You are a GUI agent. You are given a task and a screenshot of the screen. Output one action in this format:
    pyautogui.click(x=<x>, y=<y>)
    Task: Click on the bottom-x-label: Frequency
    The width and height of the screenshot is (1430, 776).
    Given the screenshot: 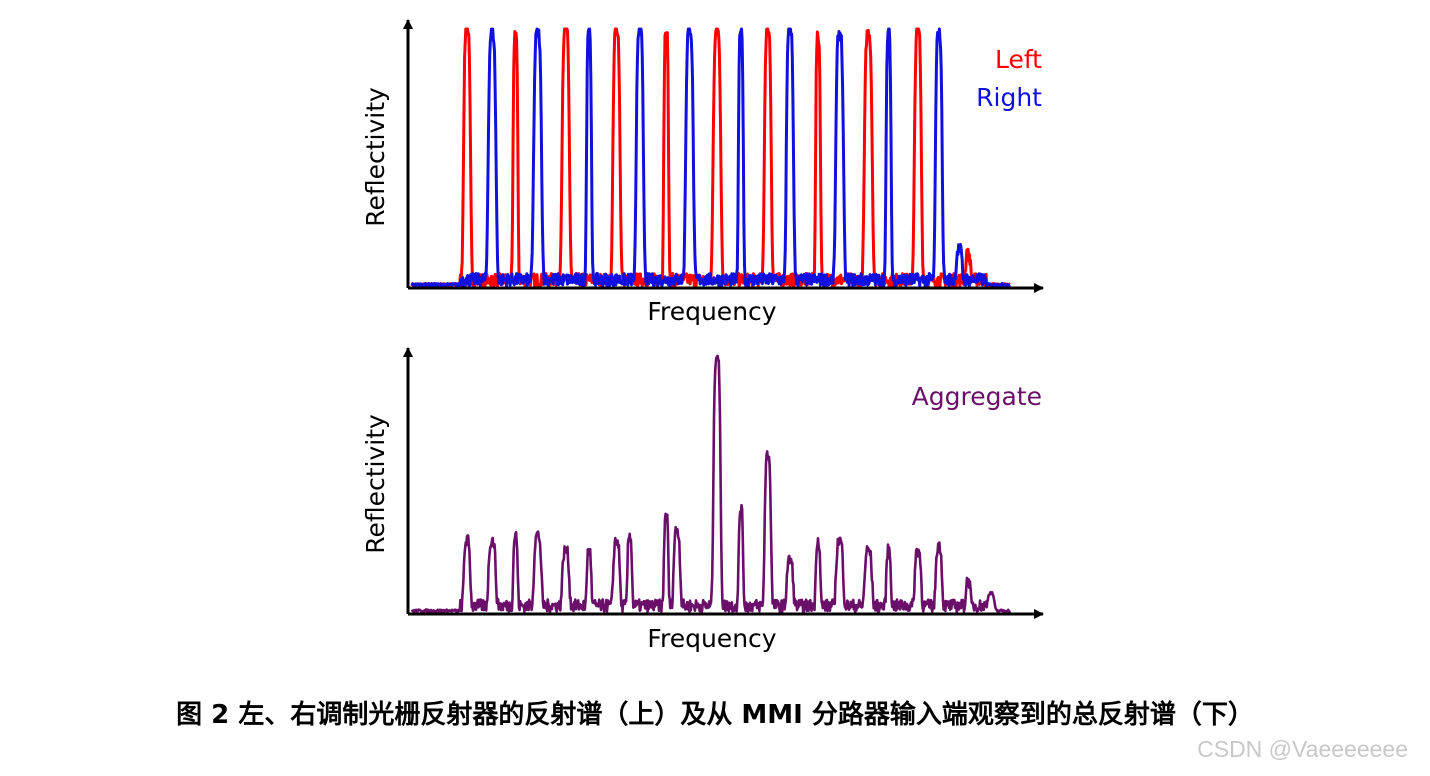 What is the action you would take?
    pyautogui.click(x=711, y=638)
    